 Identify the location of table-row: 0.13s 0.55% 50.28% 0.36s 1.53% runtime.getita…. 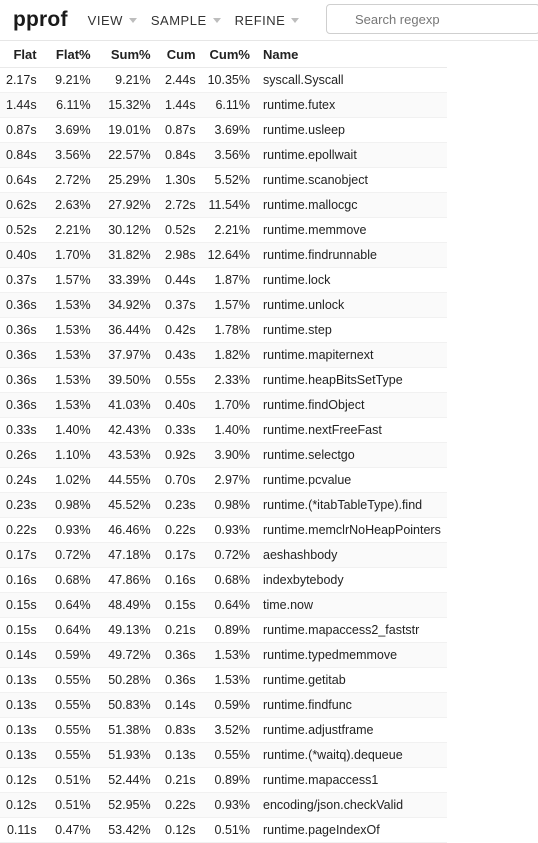
(223, 680).